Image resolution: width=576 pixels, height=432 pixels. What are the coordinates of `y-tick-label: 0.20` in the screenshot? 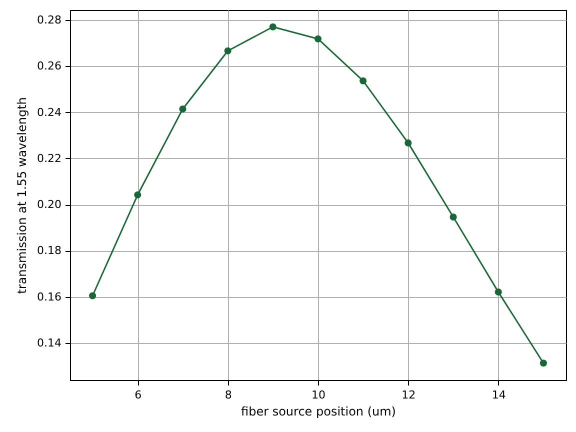 It's located at (49, 205).